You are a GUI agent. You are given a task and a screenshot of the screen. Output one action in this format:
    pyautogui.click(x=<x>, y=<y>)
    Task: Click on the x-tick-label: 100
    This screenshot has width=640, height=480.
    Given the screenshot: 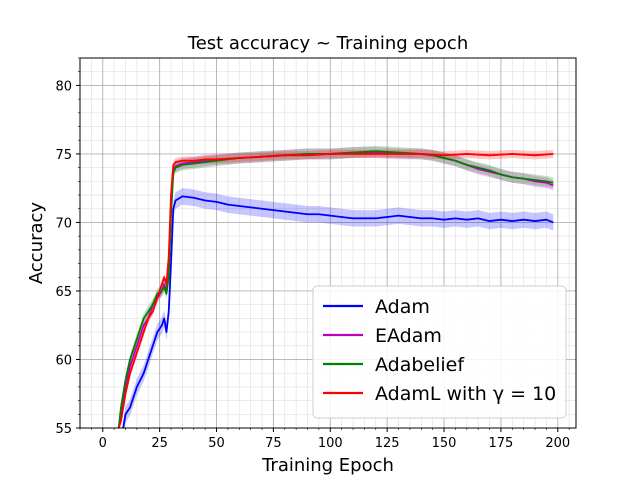 What is the action you would take?
    pyautogui.click(x=330, y=443)
    